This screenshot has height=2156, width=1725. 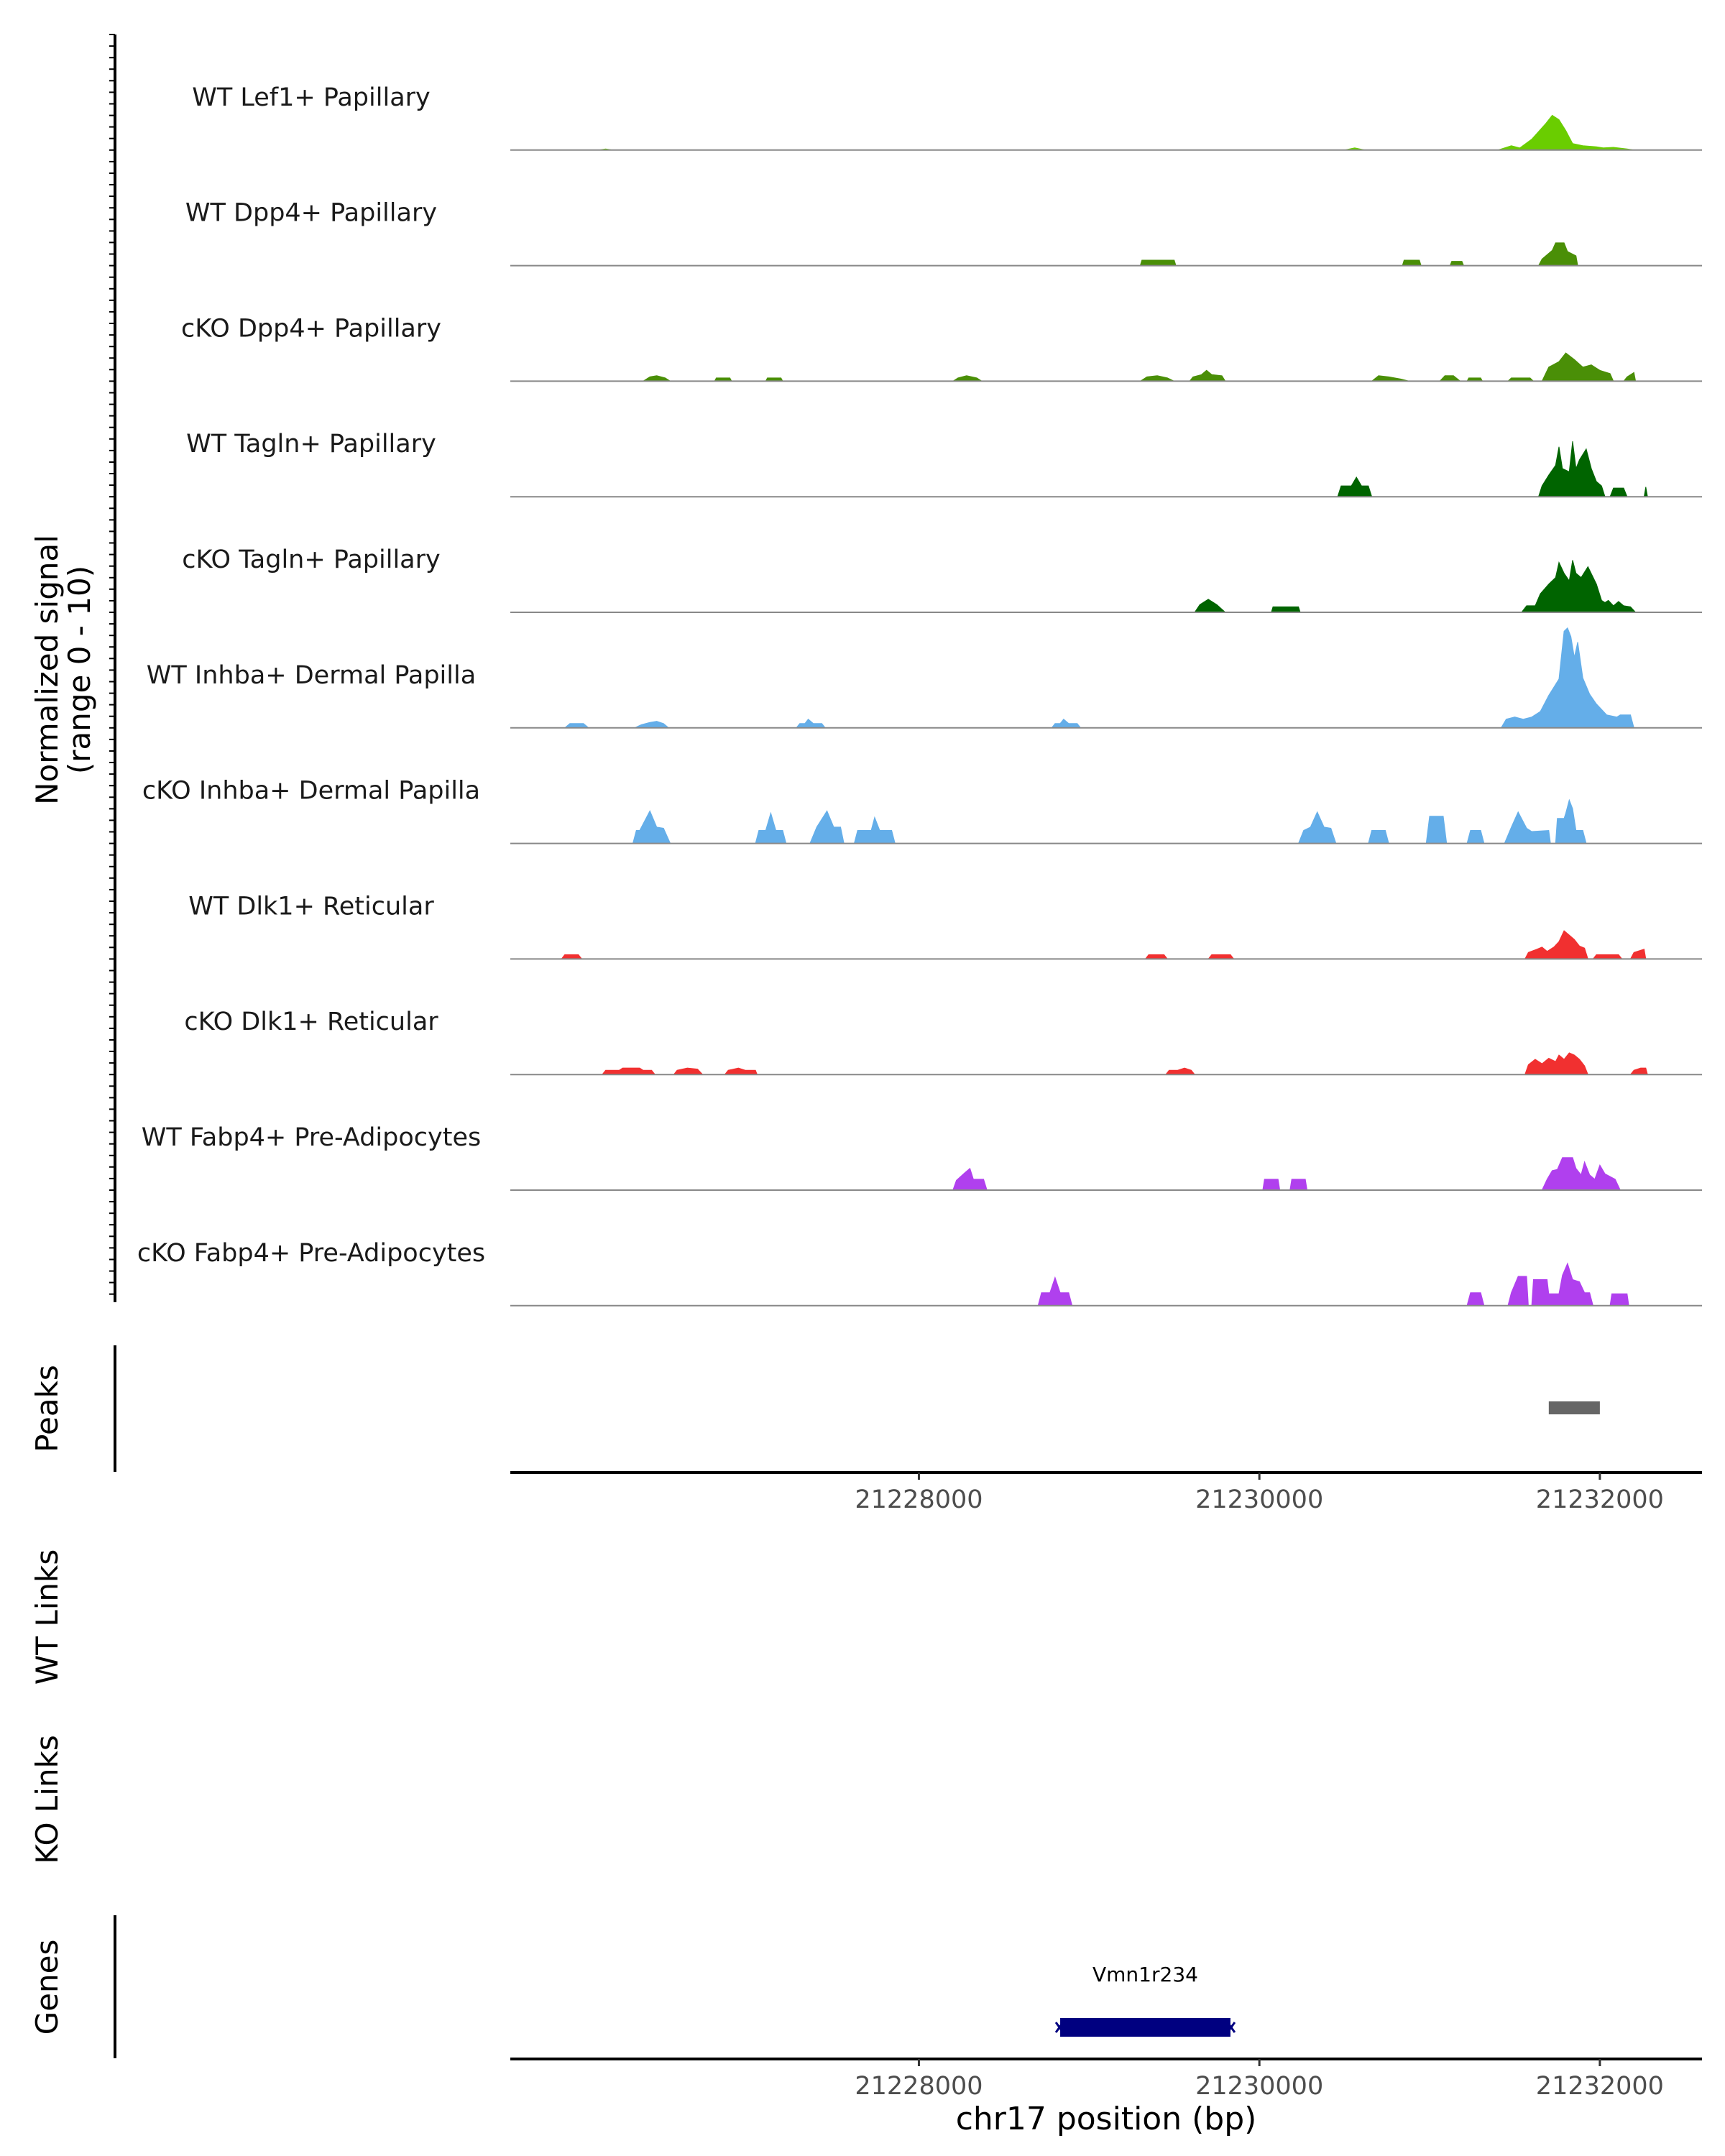 What do you see at coordinates (943, 1042) in the screenshot?
I see `coverage-track: cKO Dlk1+ Reticular` at bounding box center [943, 1042].